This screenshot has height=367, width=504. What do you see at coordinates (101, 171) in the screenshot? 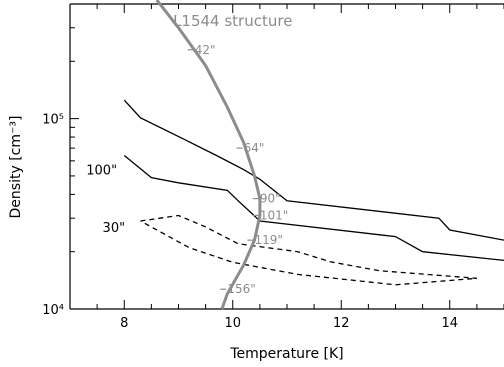
I see `series-label: 100"` at bounding box center [101, 171].